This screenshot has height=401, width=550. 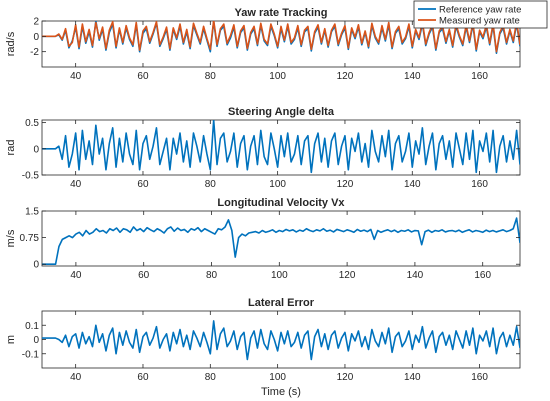 What do you see at coordinates (32, 212) in the screenshot?
I see `y-tick-label: 1.5` at bounding box center [32, 212].